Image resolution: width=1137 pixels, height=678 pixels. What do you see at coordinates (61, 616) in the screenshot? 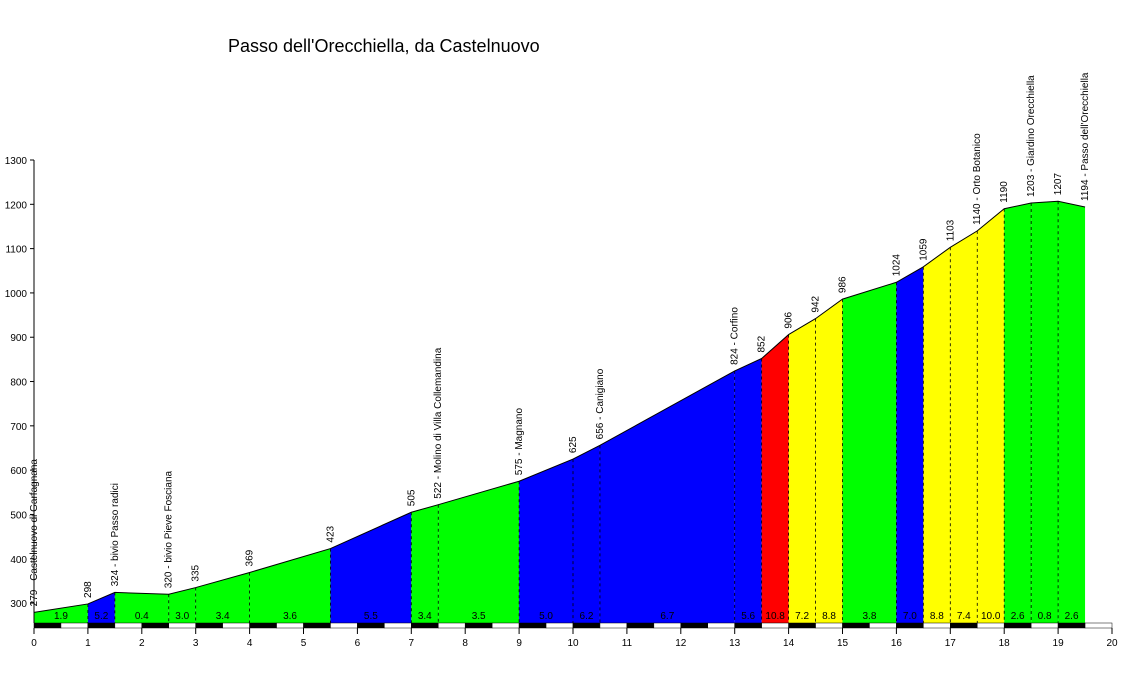
I see `gradient-label-0: 1.9` at bounding box center [61, 616].